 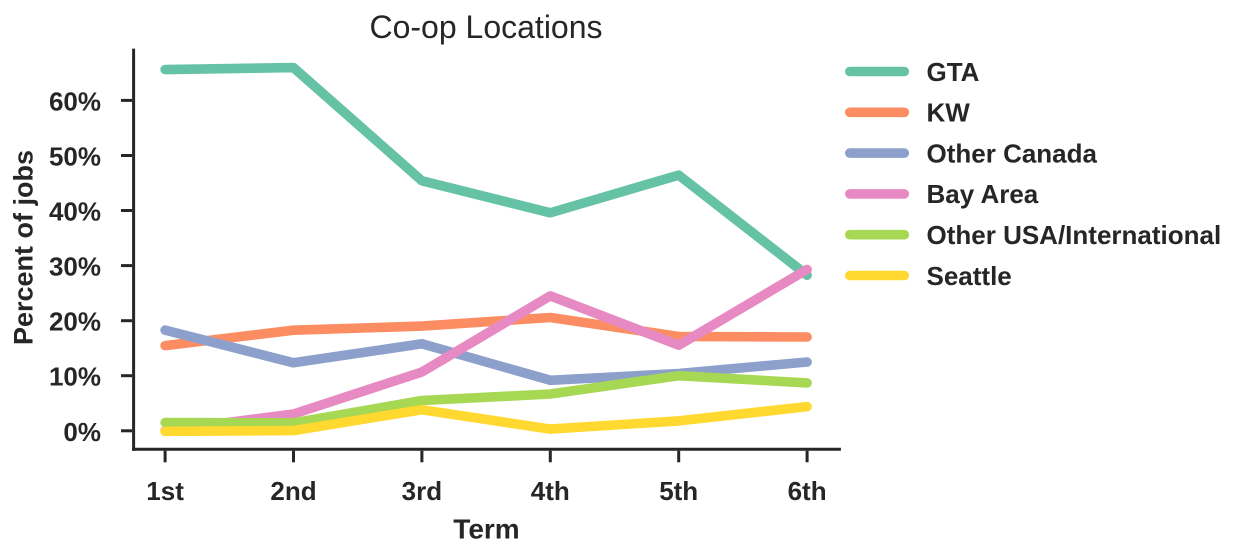 What do you see at coordinates (983, 194) in the screenshot?
I see `svg-text: Bay Area` at bounding box center [983, 194].